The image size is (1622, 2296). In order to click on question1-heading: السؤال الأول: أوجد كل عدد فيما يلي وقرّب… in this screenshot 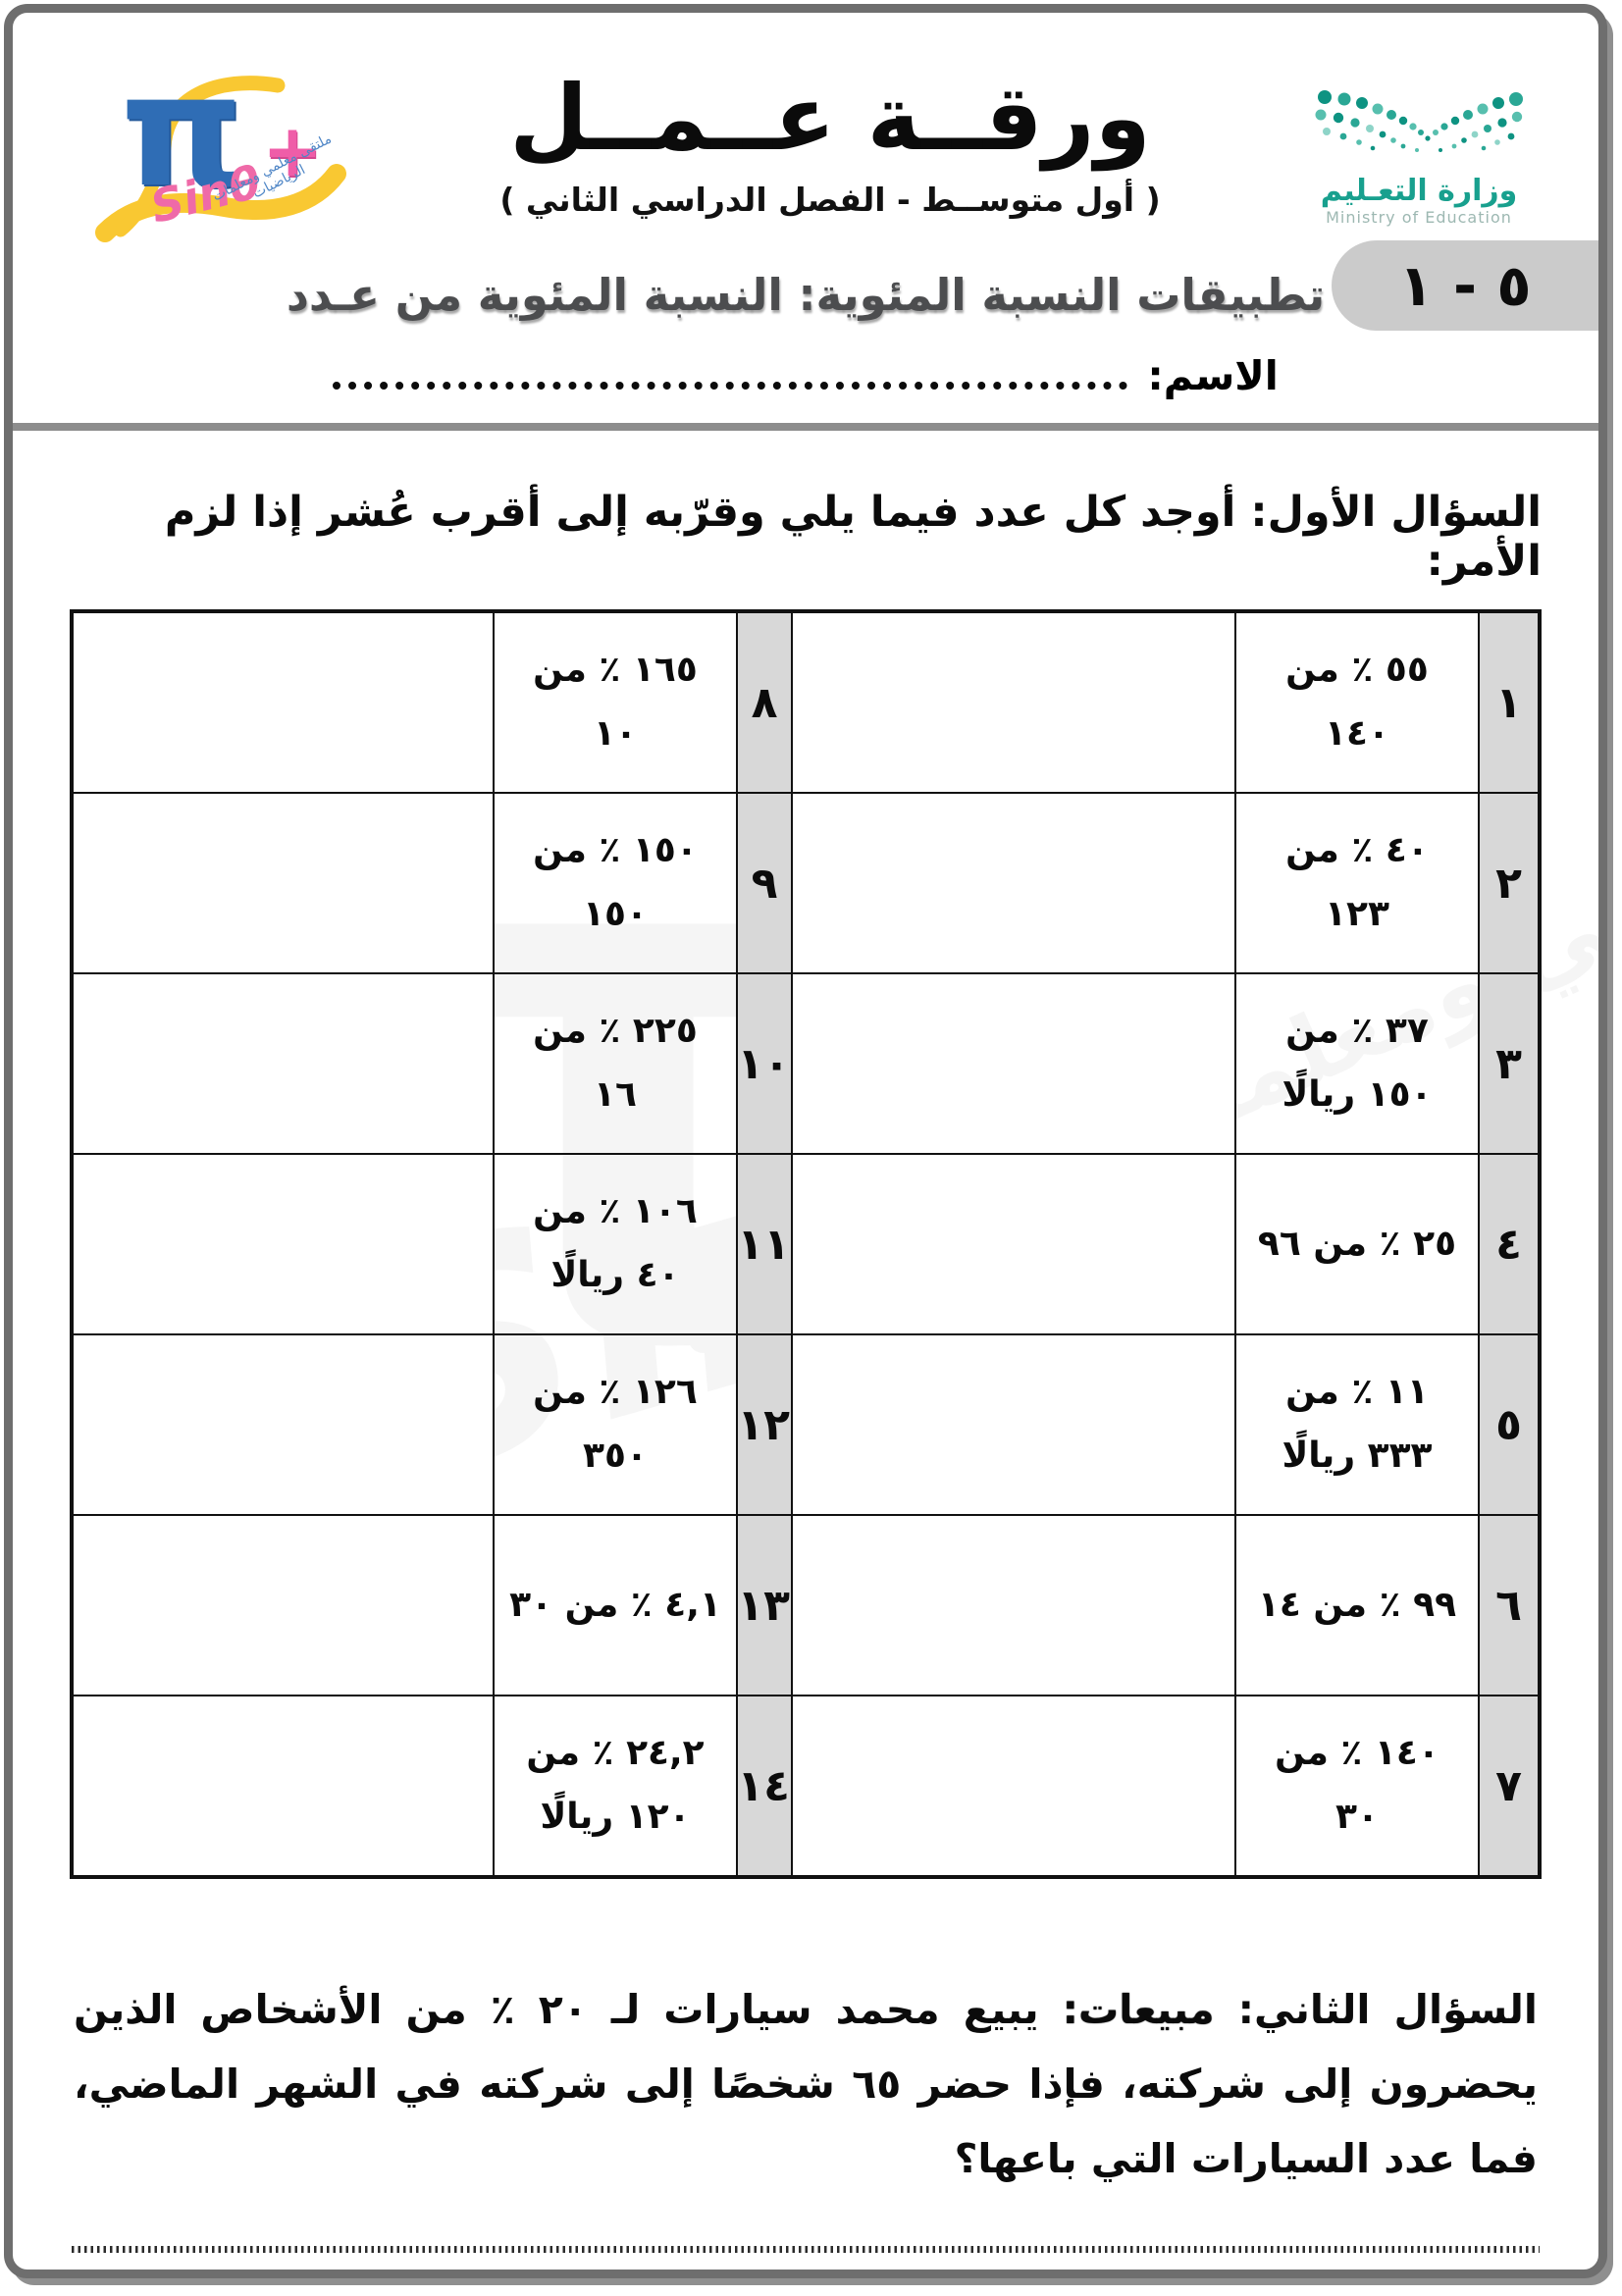, I will do `click(853, 537)`.